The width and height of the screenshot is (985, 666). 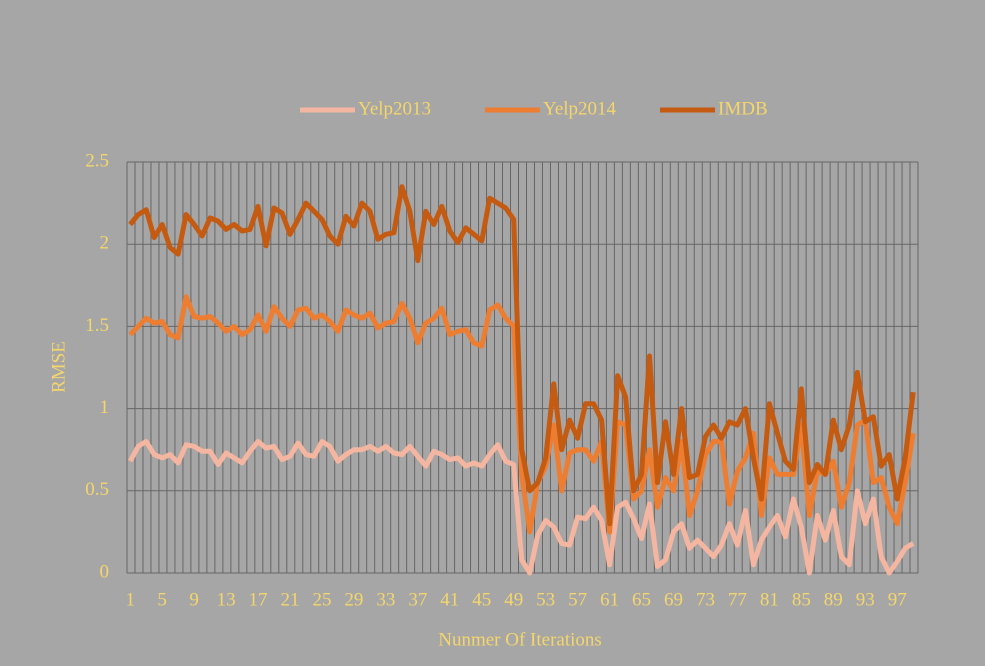 What do you see at coordinates (705, 599) in the screenshot?
I see `x-tick-label: 73` at bounding box center [705, 599].